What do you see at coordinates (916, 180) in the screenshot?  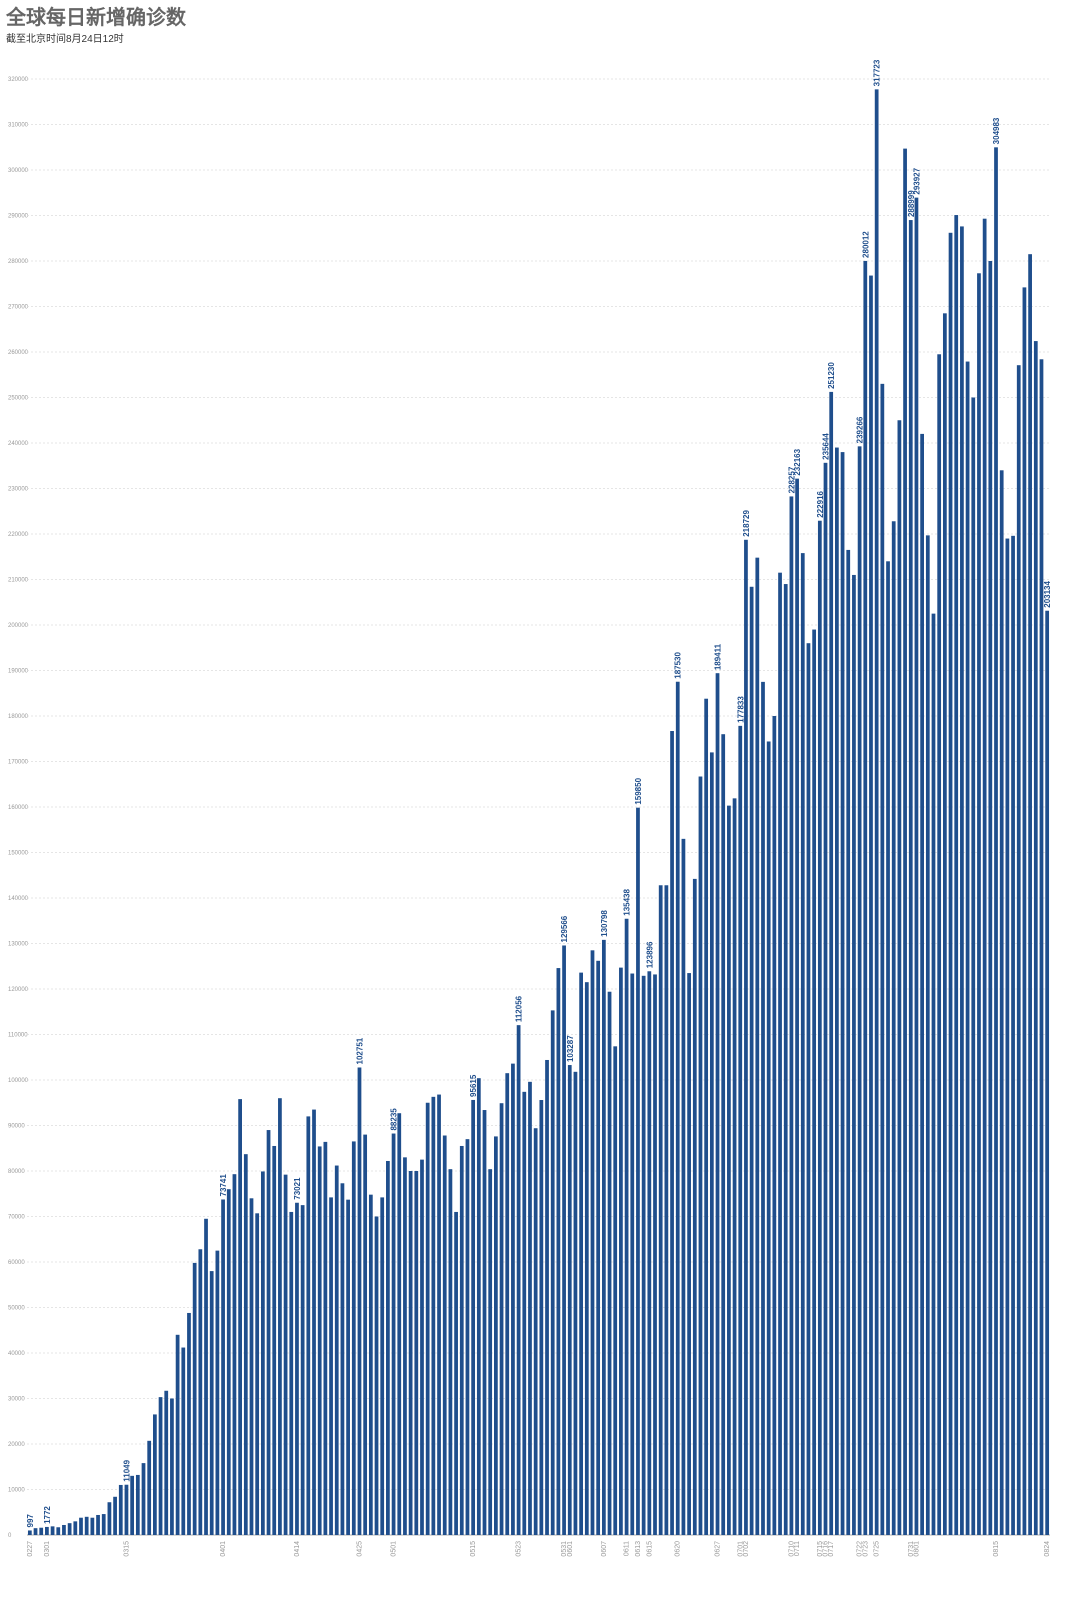 I see `value-label: 293927` at bounding box center [916, 180].